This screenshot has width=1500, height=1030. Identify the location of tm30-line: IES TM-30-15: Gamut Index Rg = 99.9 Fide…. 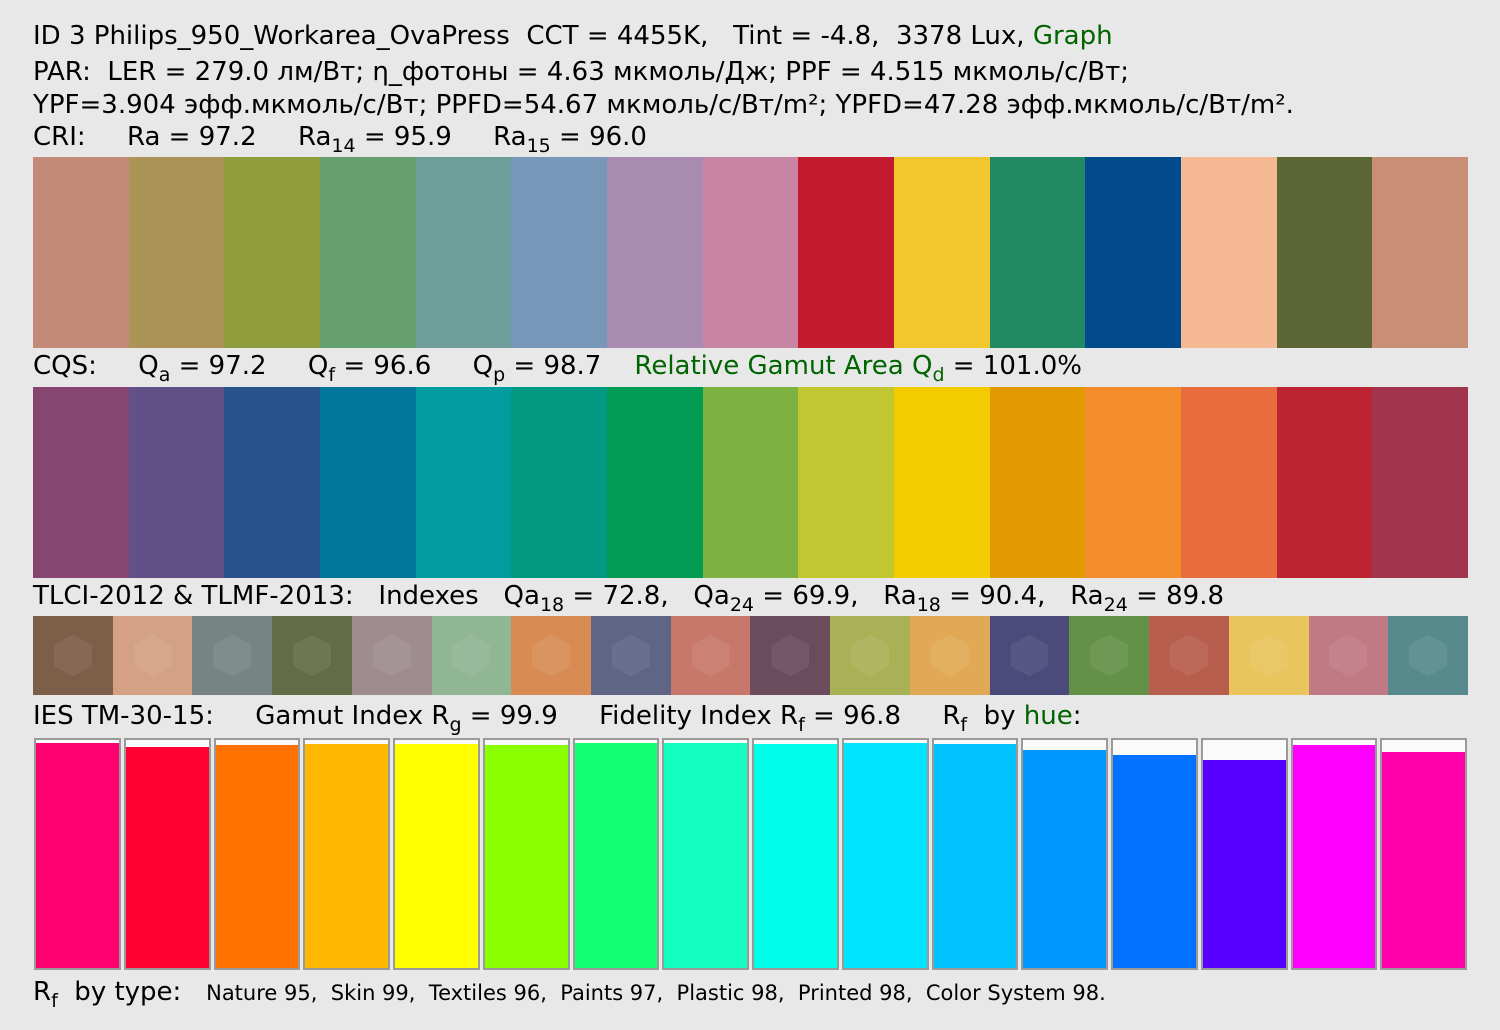
(557, 718).